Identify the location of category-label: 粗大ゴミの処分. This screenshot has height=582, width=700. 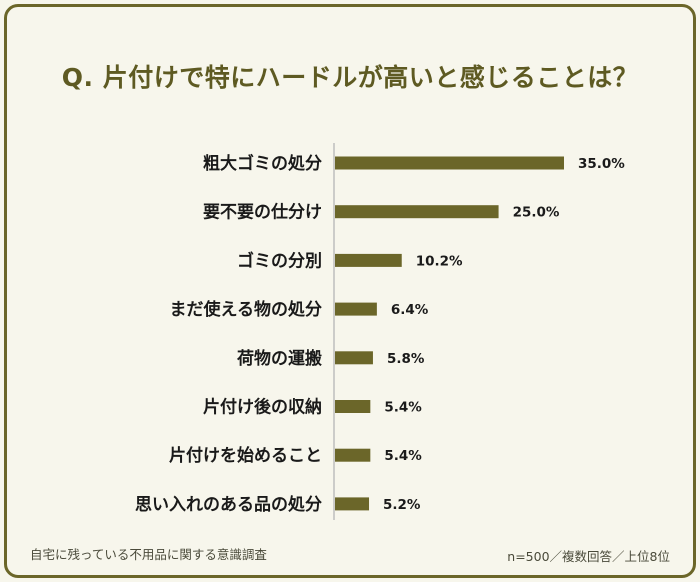
(262, 163).